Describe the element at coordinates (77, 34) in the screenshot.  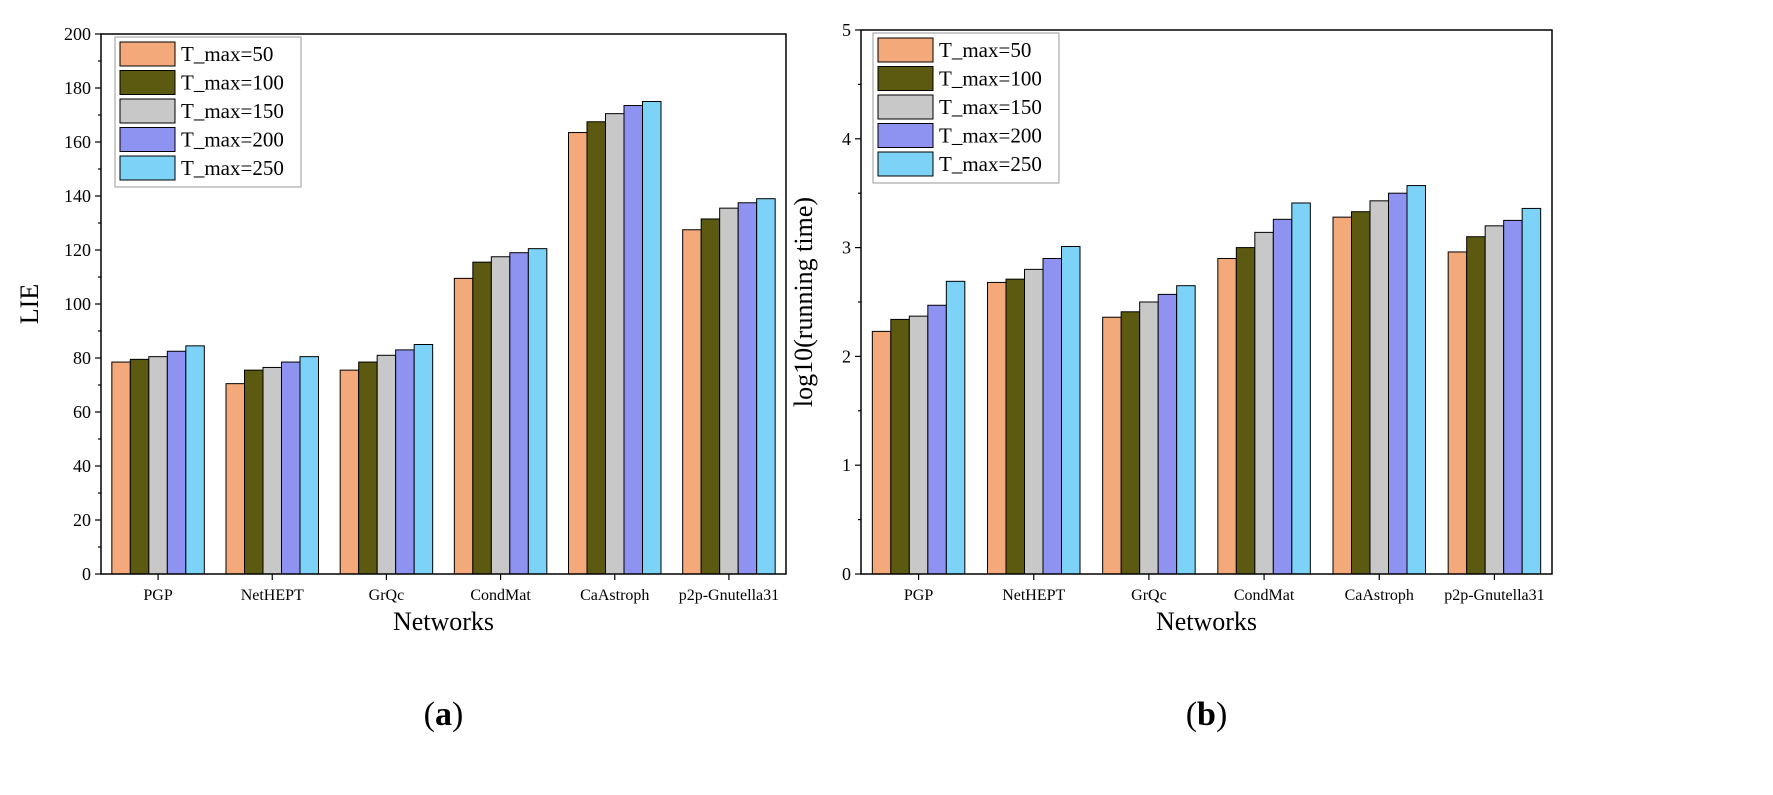
I see `y-tick-label: 200` at that location.